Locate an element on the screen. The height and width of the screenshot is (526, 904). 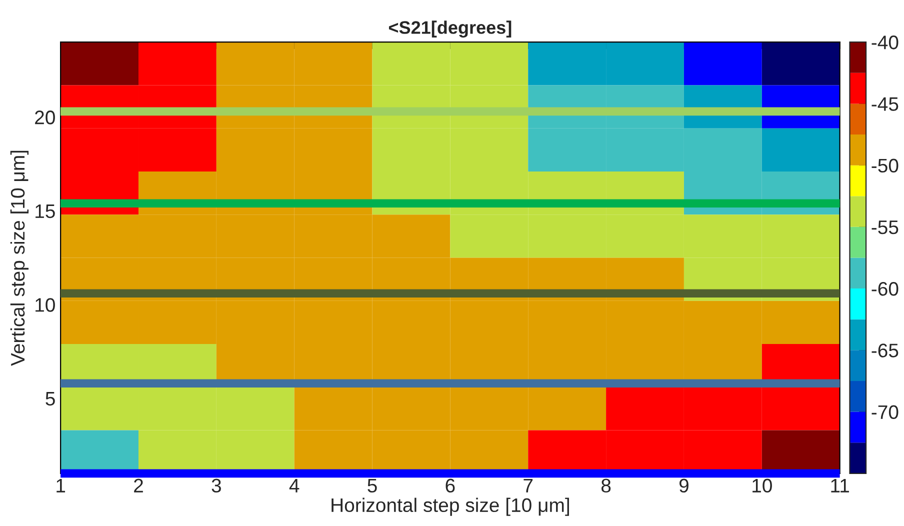
y-tick-label: 10 is located at coordinates (45, 305).